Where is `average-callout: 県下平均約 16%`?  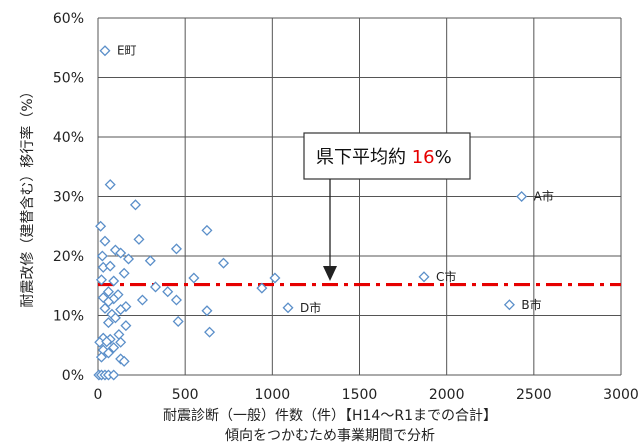
average-callout: 県下平均約 16% is located at coordinates (387, 206).